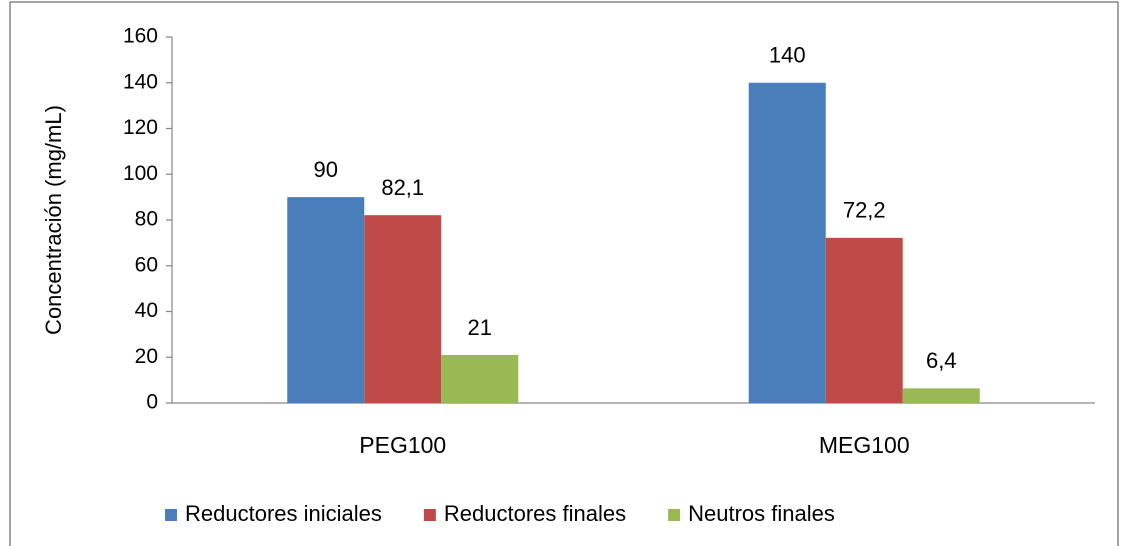  What do you see at coordinates (787, 55) in the screenshot?
I see `value-label: 140` at bounding box center [787, 55].